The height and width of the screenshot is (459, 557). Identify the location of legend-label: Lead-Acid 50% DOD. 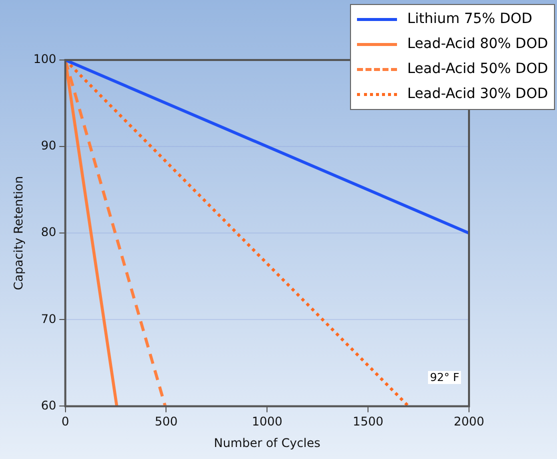
(477, 69).